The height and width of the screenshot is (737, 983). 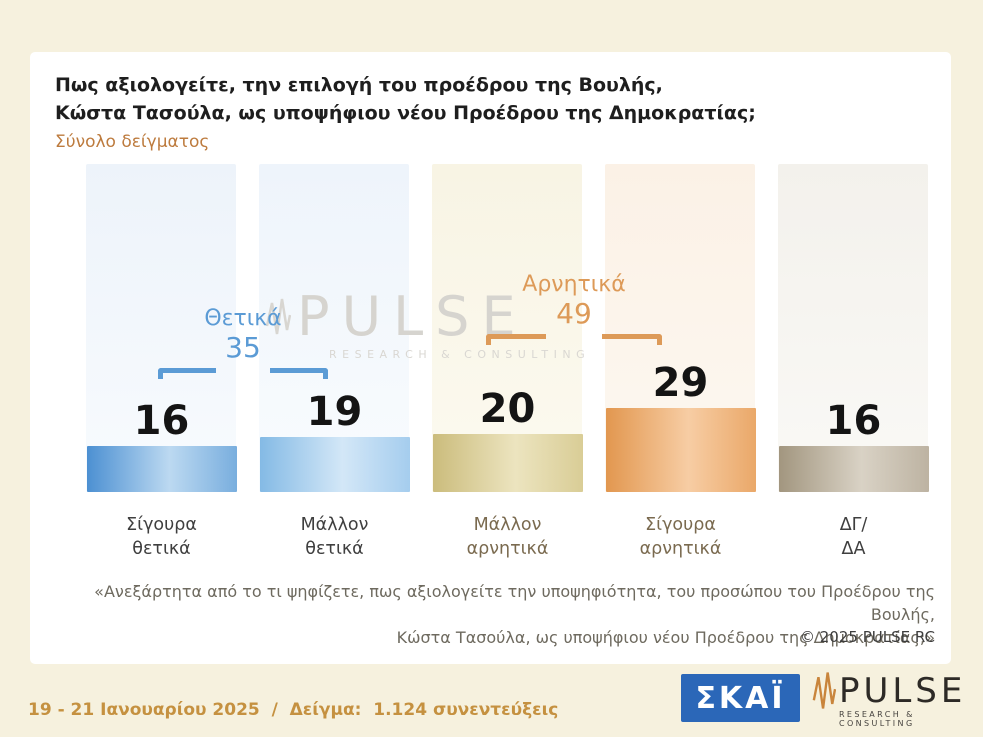 I want to click on group-value-negative: 49, so click(x=574, y=314).